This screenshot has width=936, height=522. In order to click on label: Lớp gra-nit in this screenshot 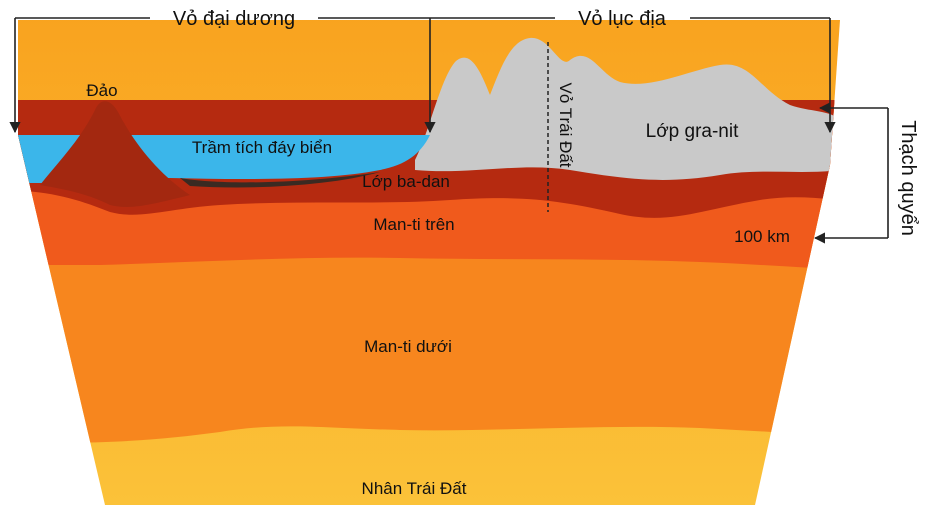, I will do `click(692, 131)`.